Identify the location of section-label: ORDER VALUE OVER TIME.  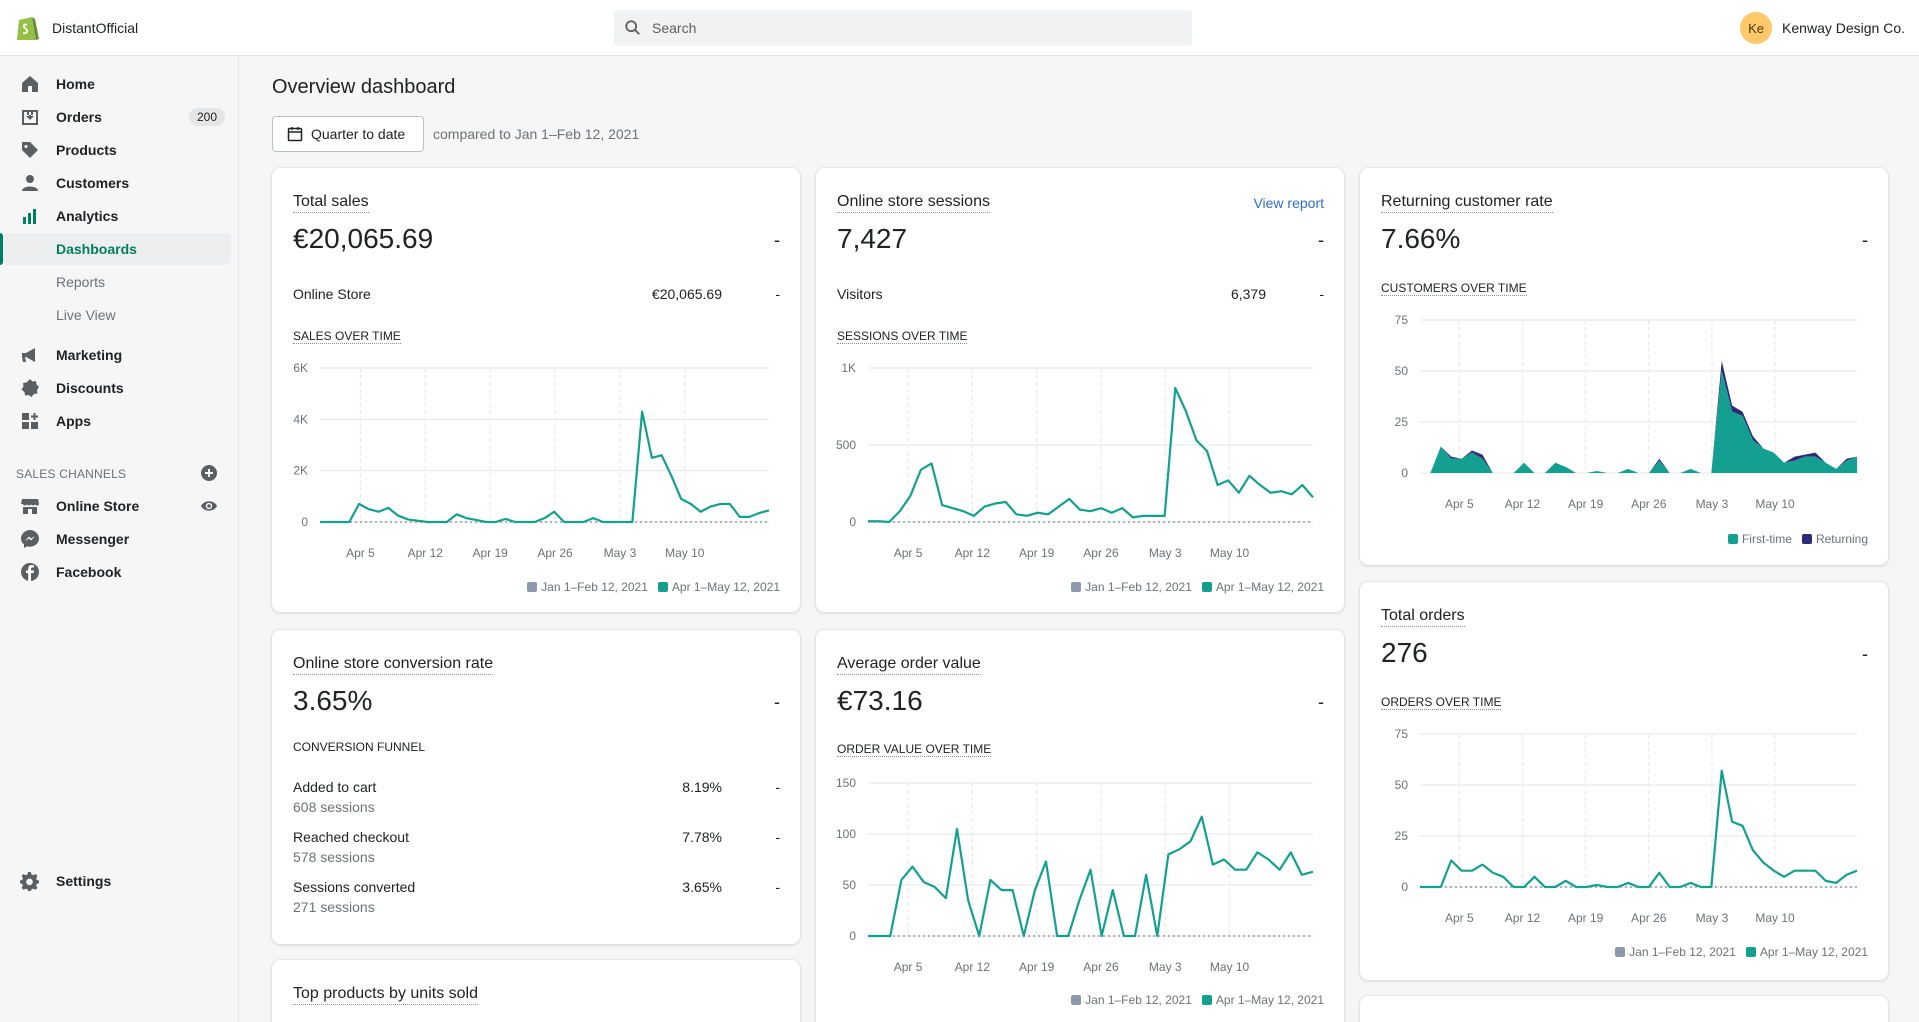
(914, 749).